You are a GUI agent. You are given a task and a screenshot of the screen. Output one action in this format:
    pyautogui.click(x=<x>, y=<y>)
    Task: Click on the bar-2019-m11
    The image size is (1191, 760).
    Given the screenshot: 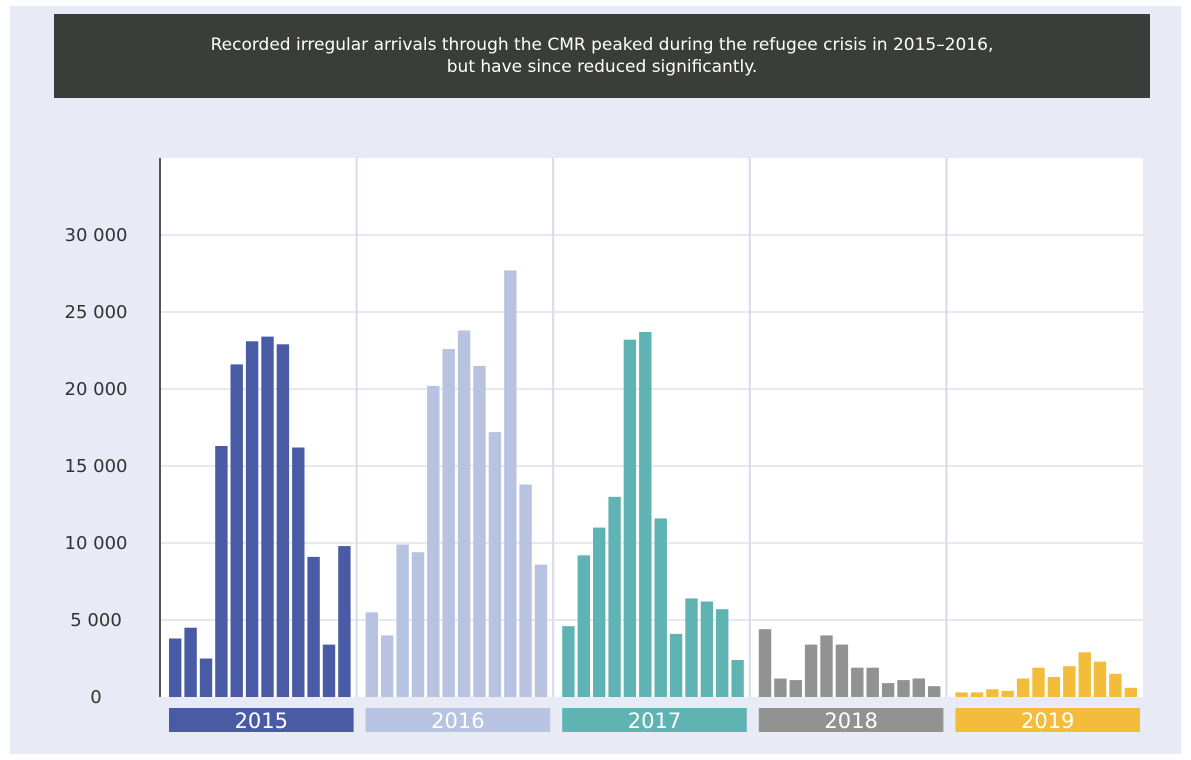 What is the action you would take?
    pyautogui.click(x=1115, y=685)
    